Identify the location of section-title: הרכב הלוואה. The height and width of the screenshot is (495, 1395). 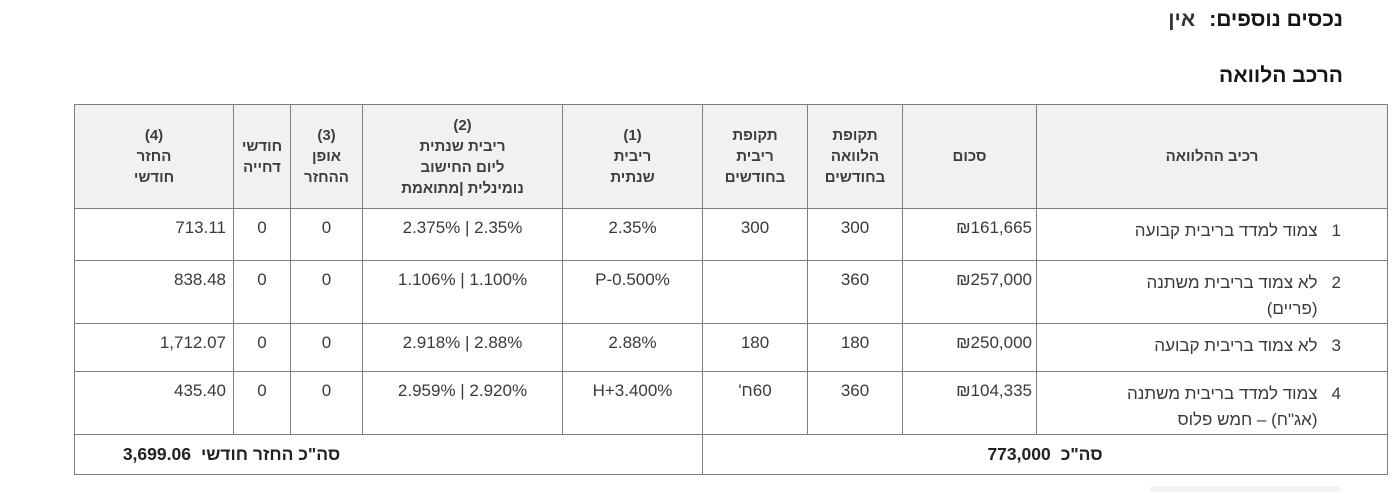
(1281, 75).